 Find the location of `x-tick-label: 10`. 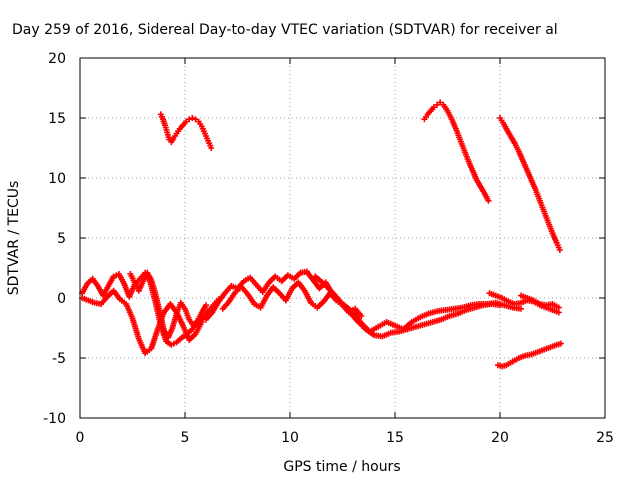

x-tick-label: 10 is located at coordinates (290, 438).